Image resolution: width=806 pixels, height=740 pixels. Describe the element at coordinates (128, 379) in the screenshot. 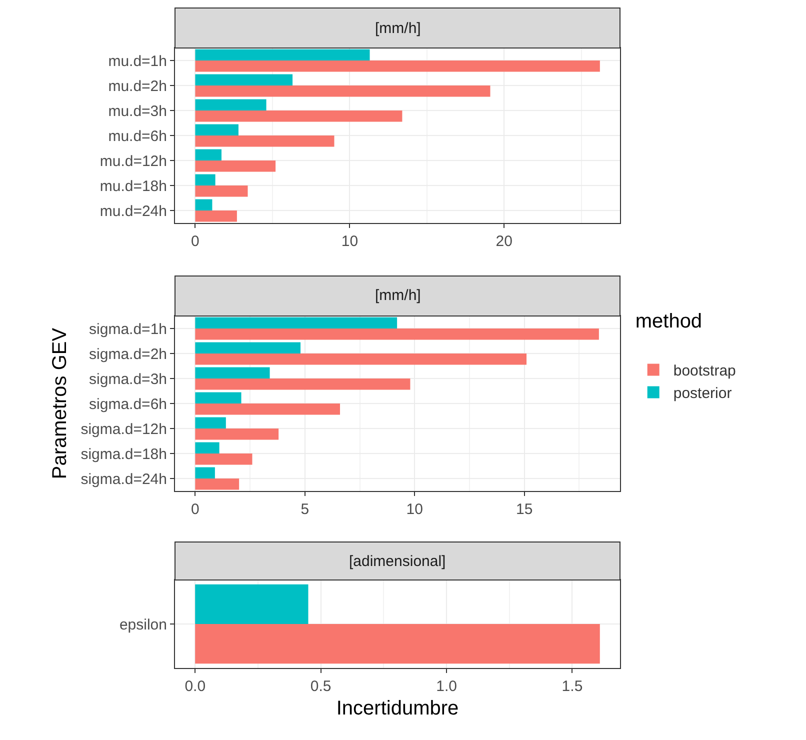

I see `y-tick-label: sigma.d=3h` at that location.